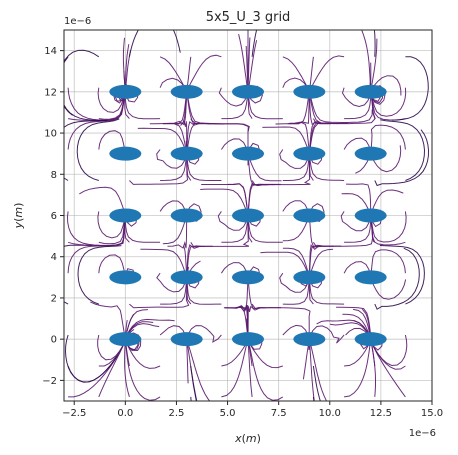 Image resolution: width=458 pixels, height=455 pixels. What do you see at coordinates (176, 413) in the screenshot?
I see `x-tick-label: 2.5` at bounding box center [176, 413].